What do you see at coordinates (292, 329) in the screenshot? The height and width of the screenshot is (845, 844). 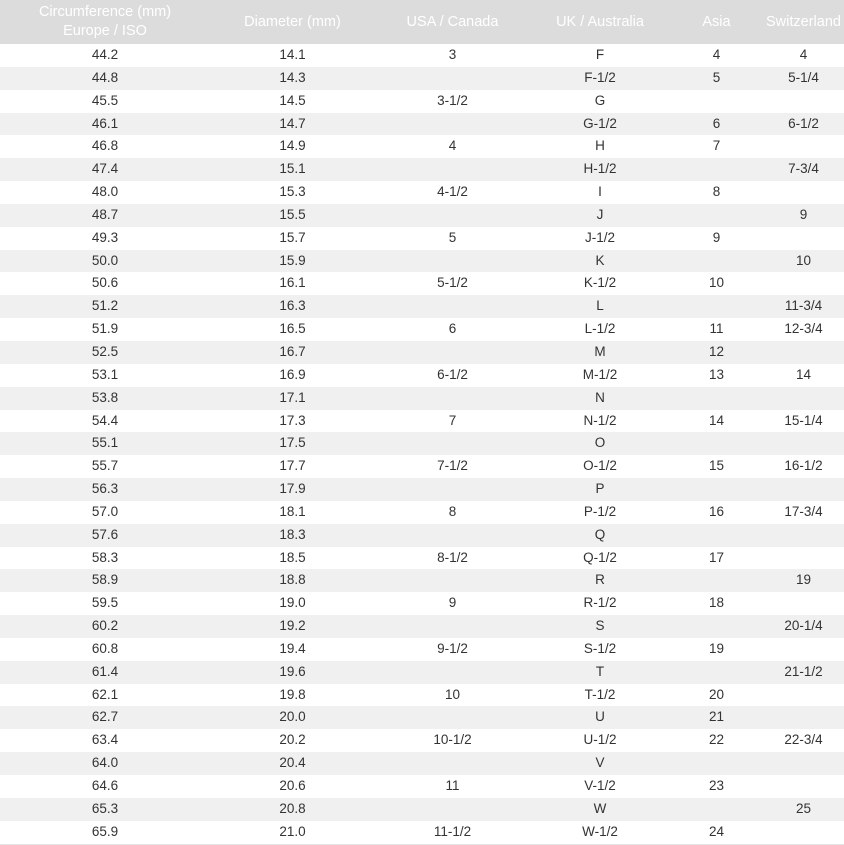 I see `cell-diameter: 16.5` at bounding box center [292, 329].